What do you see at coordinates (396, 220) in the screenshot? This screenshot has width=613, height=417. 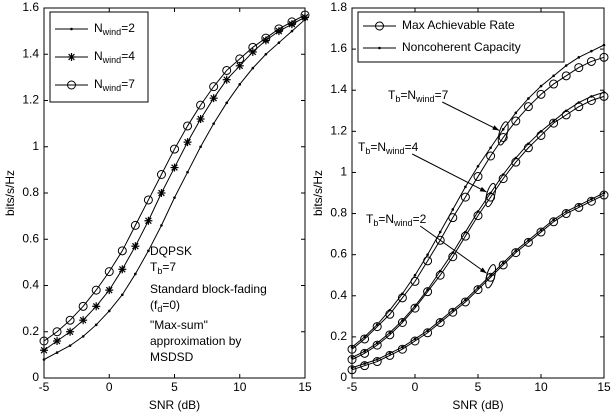 I see `curve-label: Tb=Nwind=2` at bounding box center [396, 220].